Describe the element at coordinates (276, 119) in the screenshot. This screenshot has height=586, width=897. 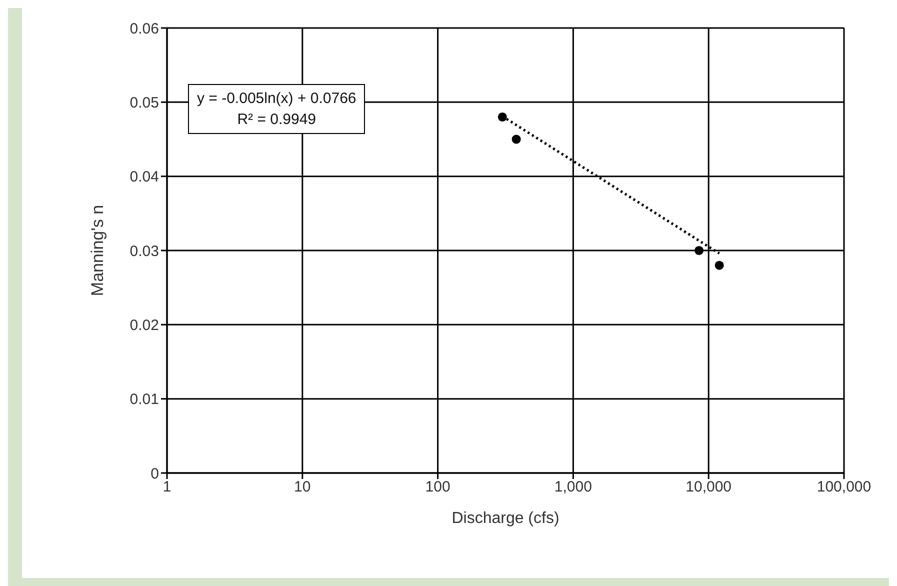
I see `annotation: R² = 0.9949` at that location.